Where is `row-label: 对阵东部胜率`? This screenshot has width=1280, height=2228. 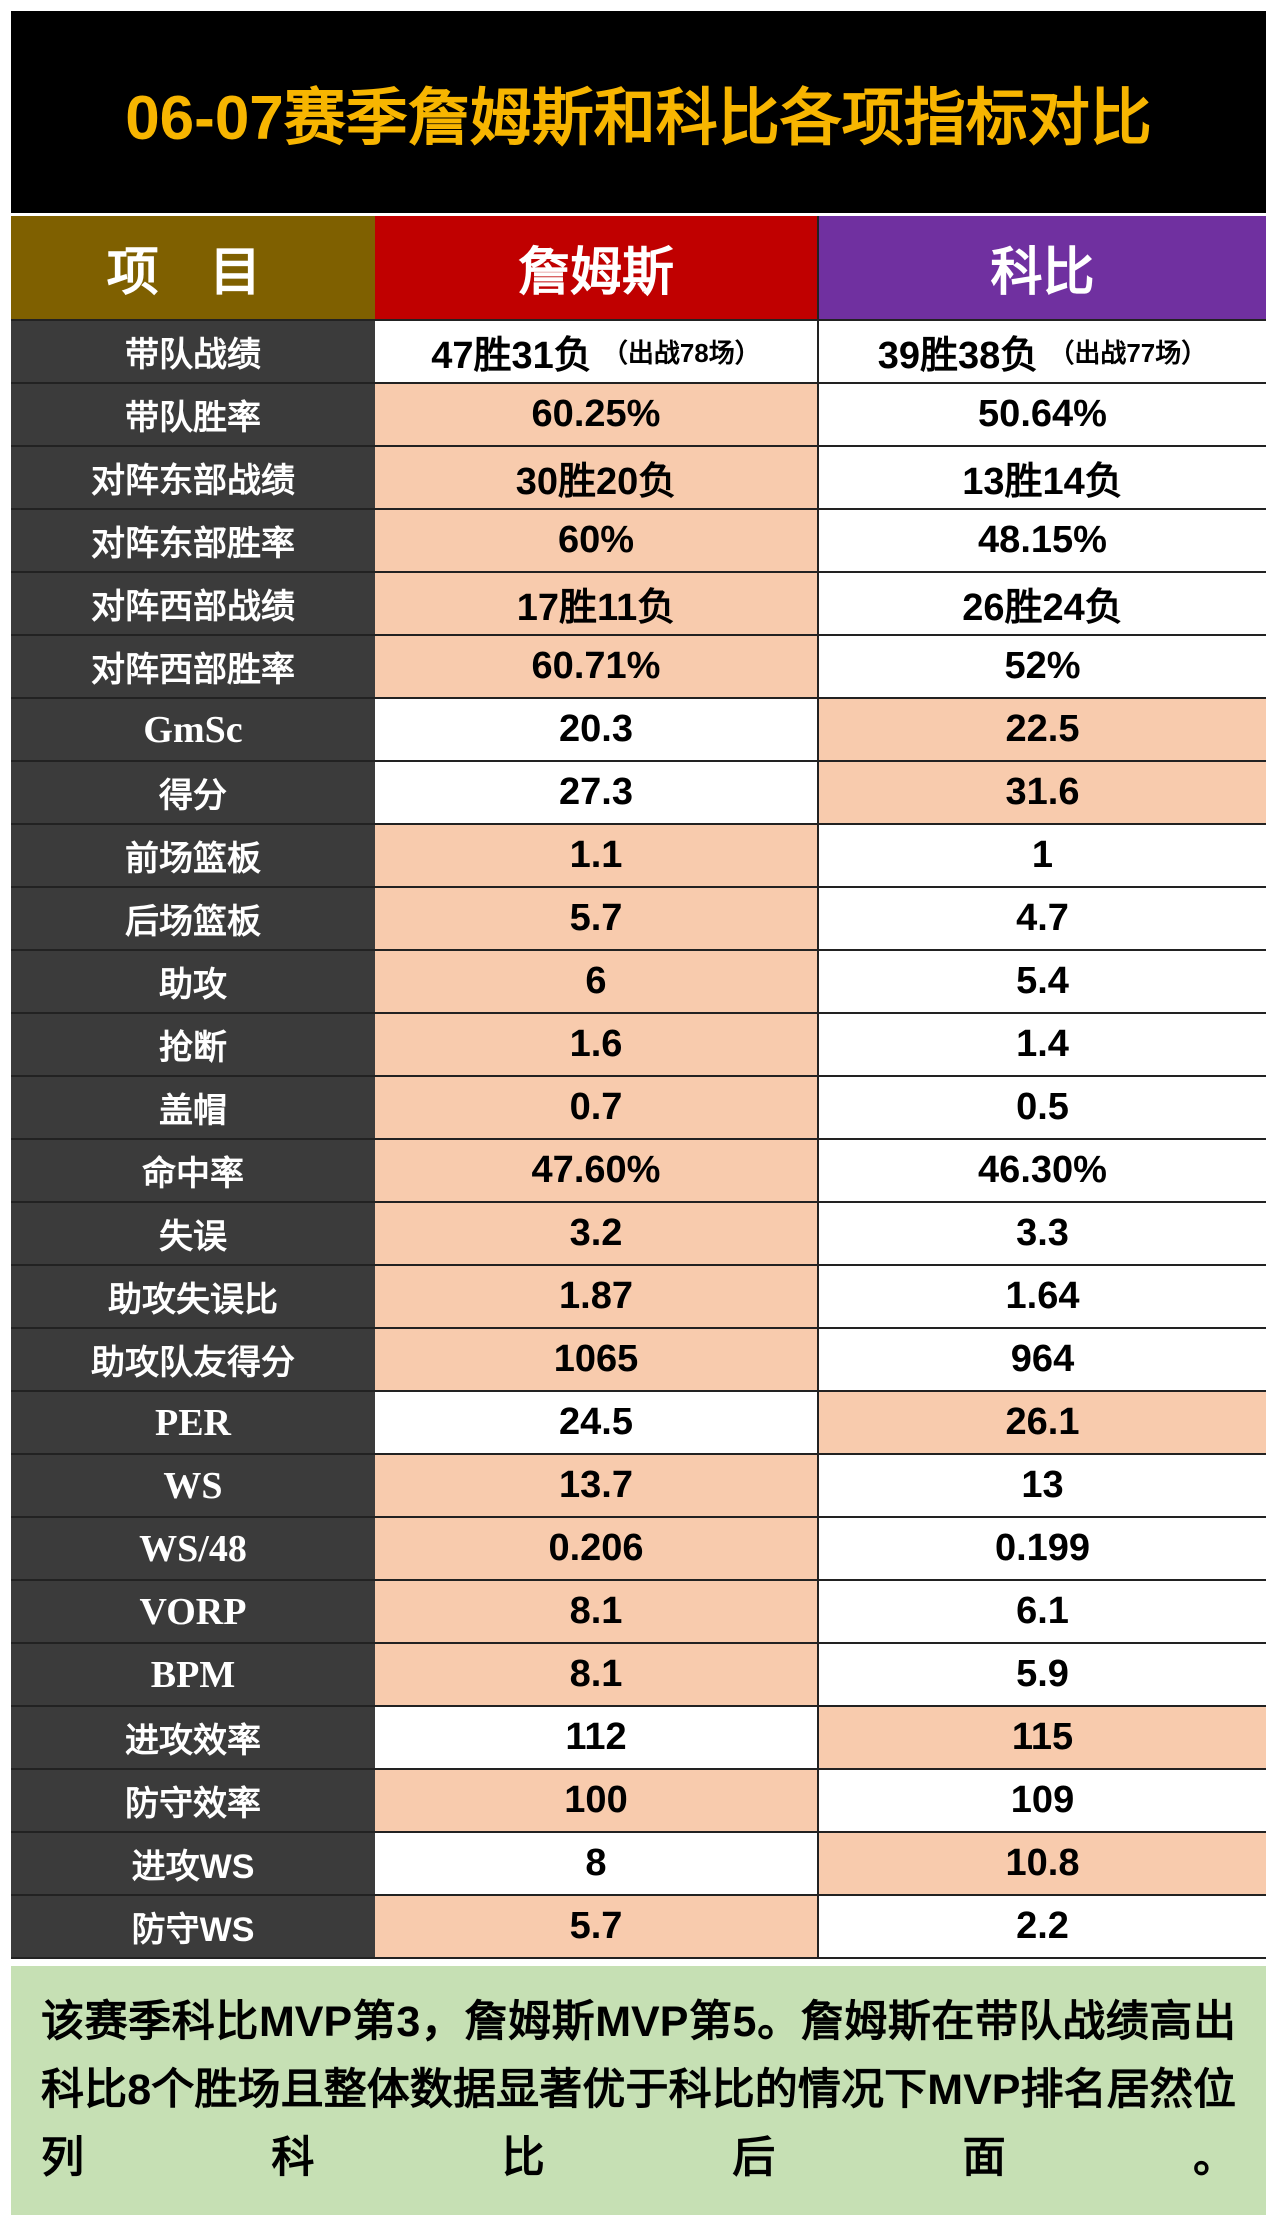
row-label: 对阵东部胜率 is located at coordinates (193, 540).